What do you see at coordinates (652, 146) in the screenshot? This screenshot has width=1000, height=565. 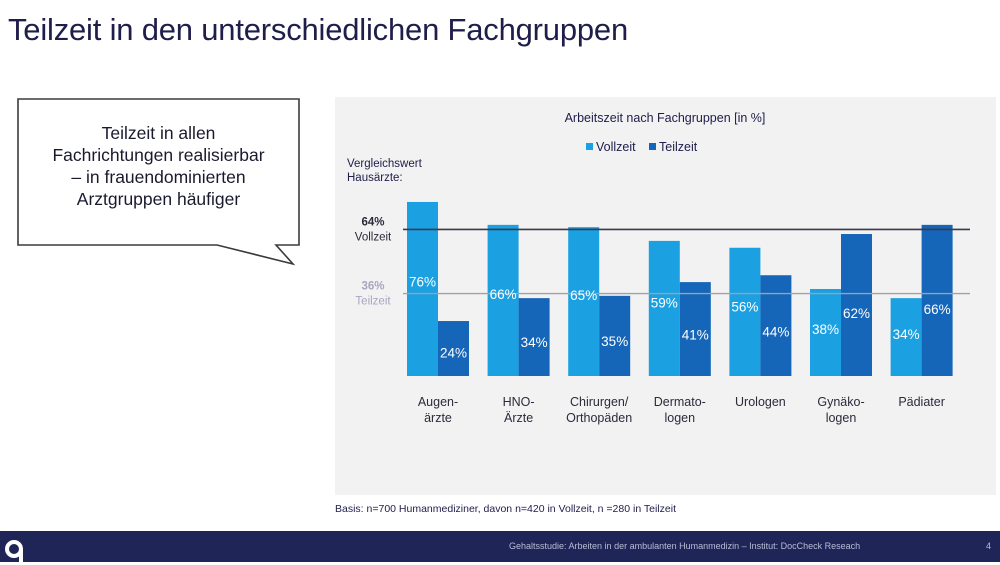 I see `legend-swatch-teilzeit` at bounding box center [652, 146].